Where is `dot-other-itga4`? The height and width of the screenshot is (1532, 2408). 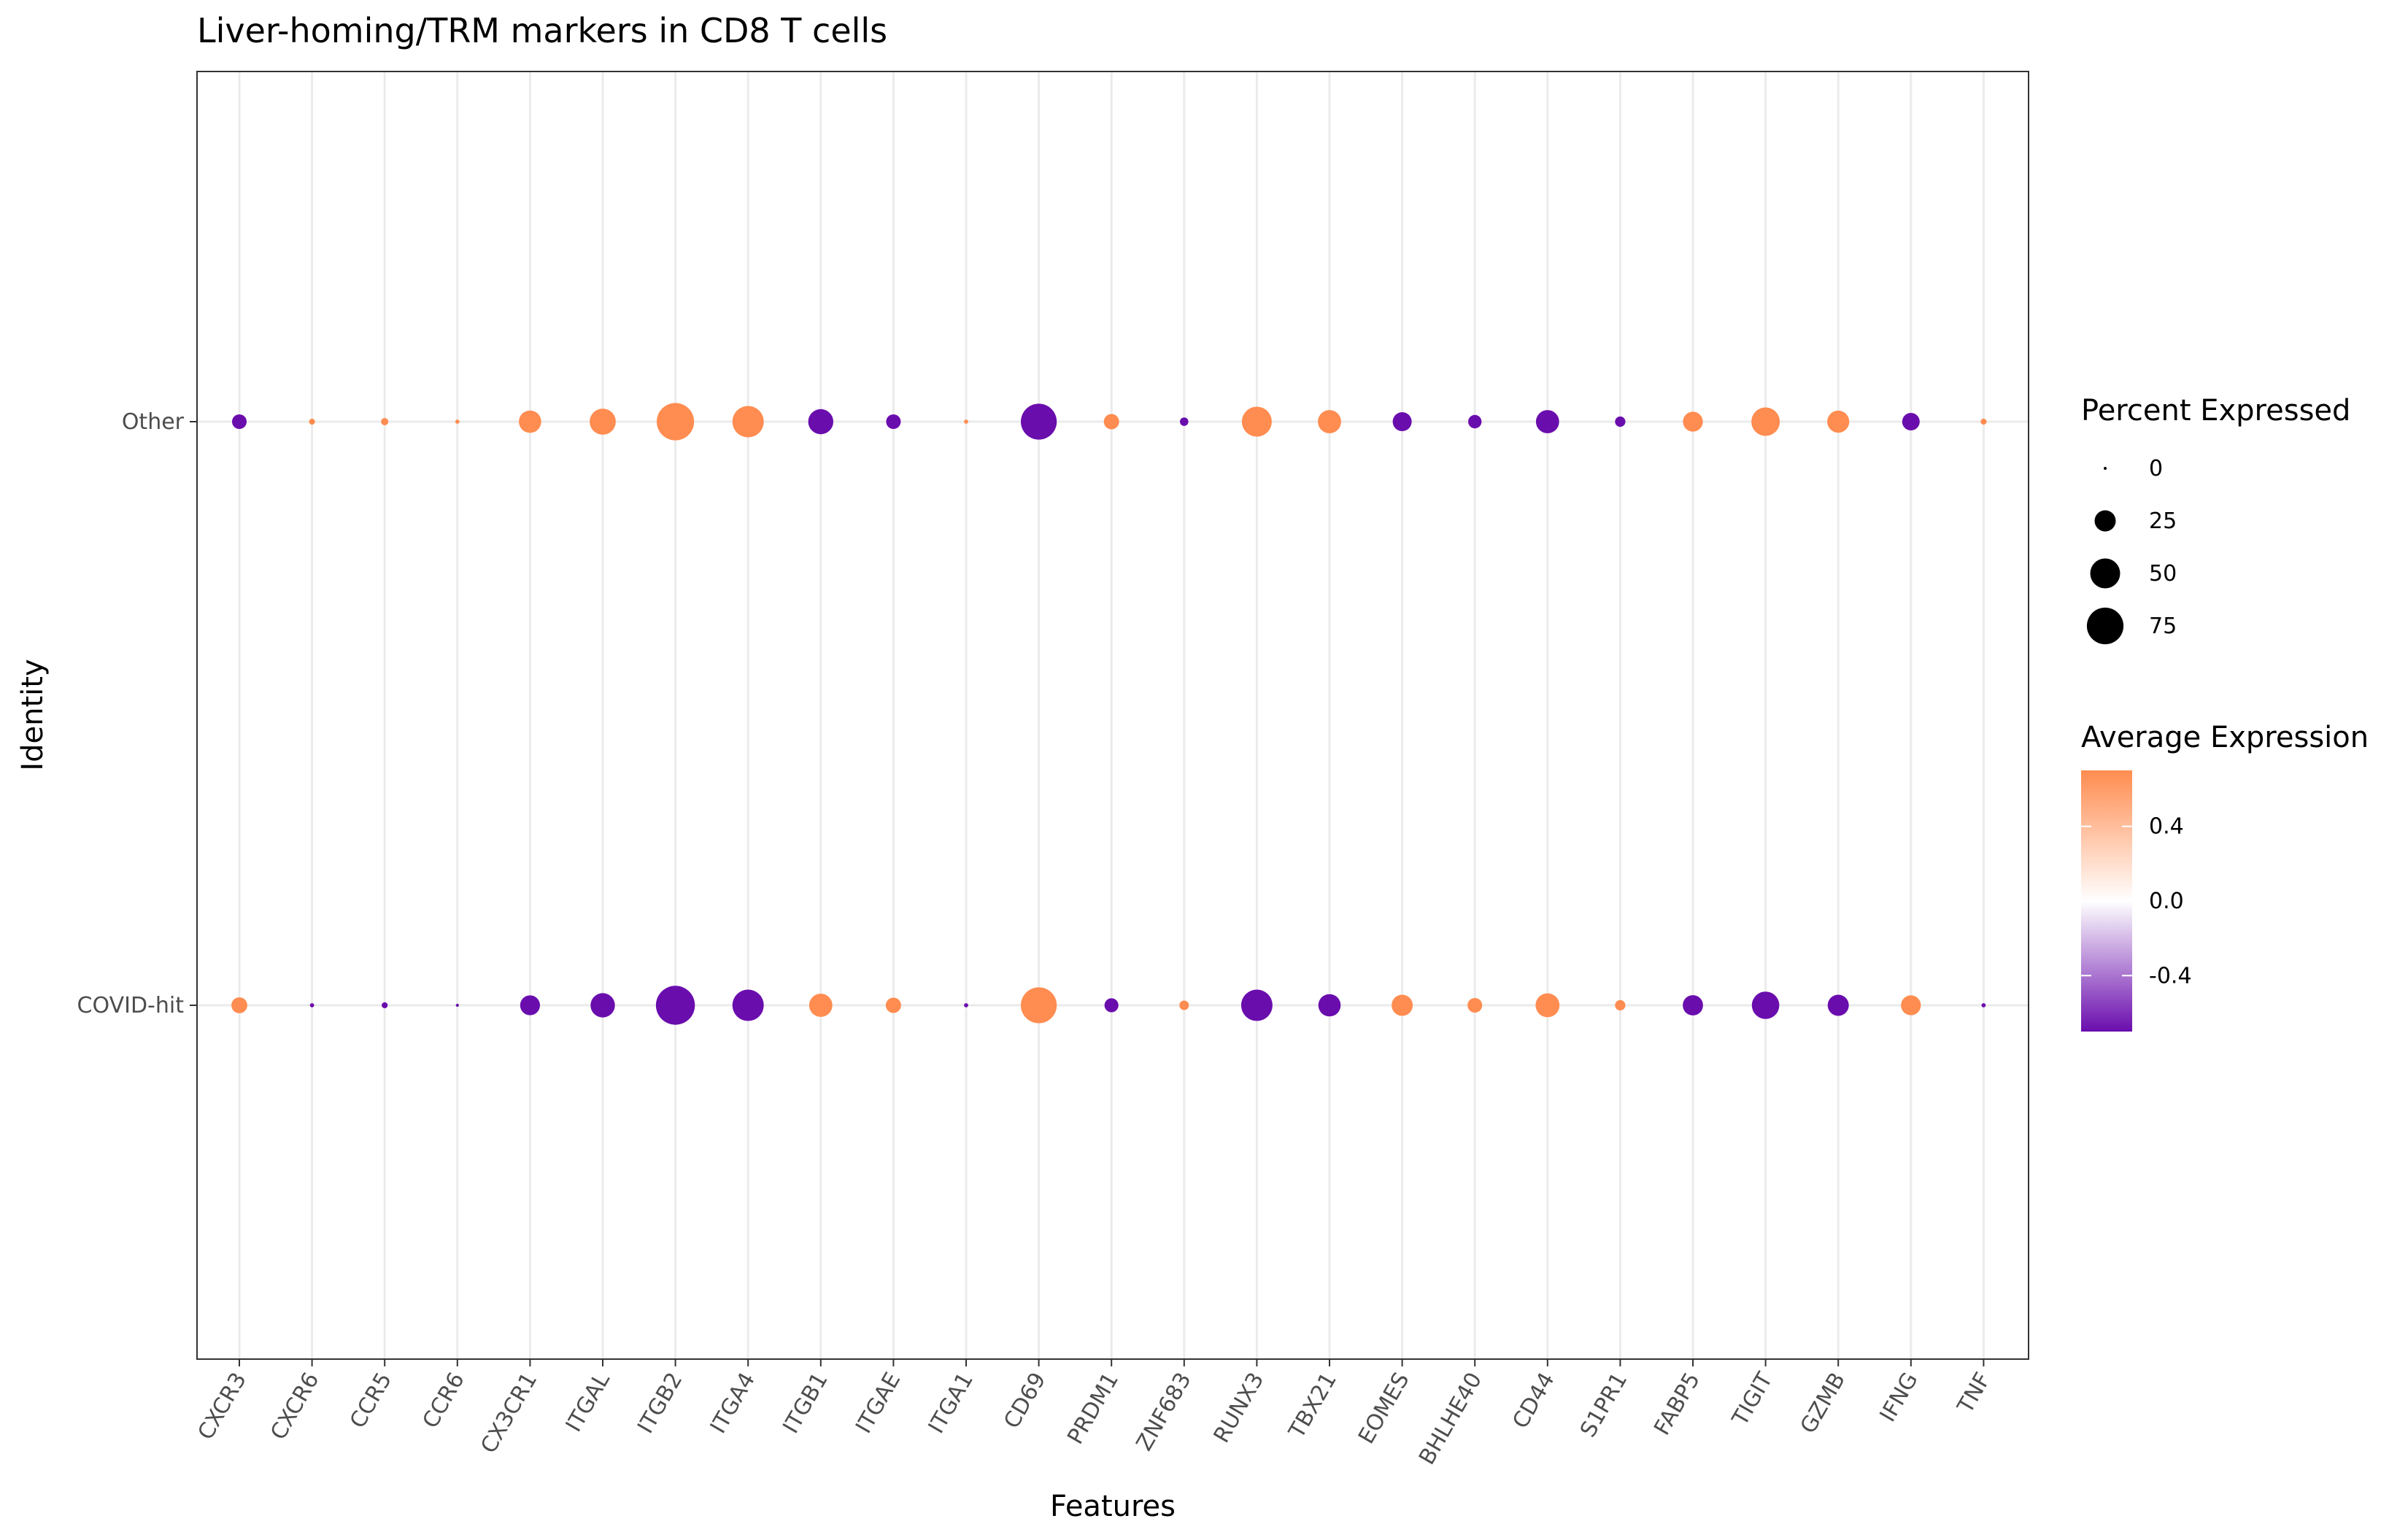 dot-other-itga4 is located at coordinates (748, 422).